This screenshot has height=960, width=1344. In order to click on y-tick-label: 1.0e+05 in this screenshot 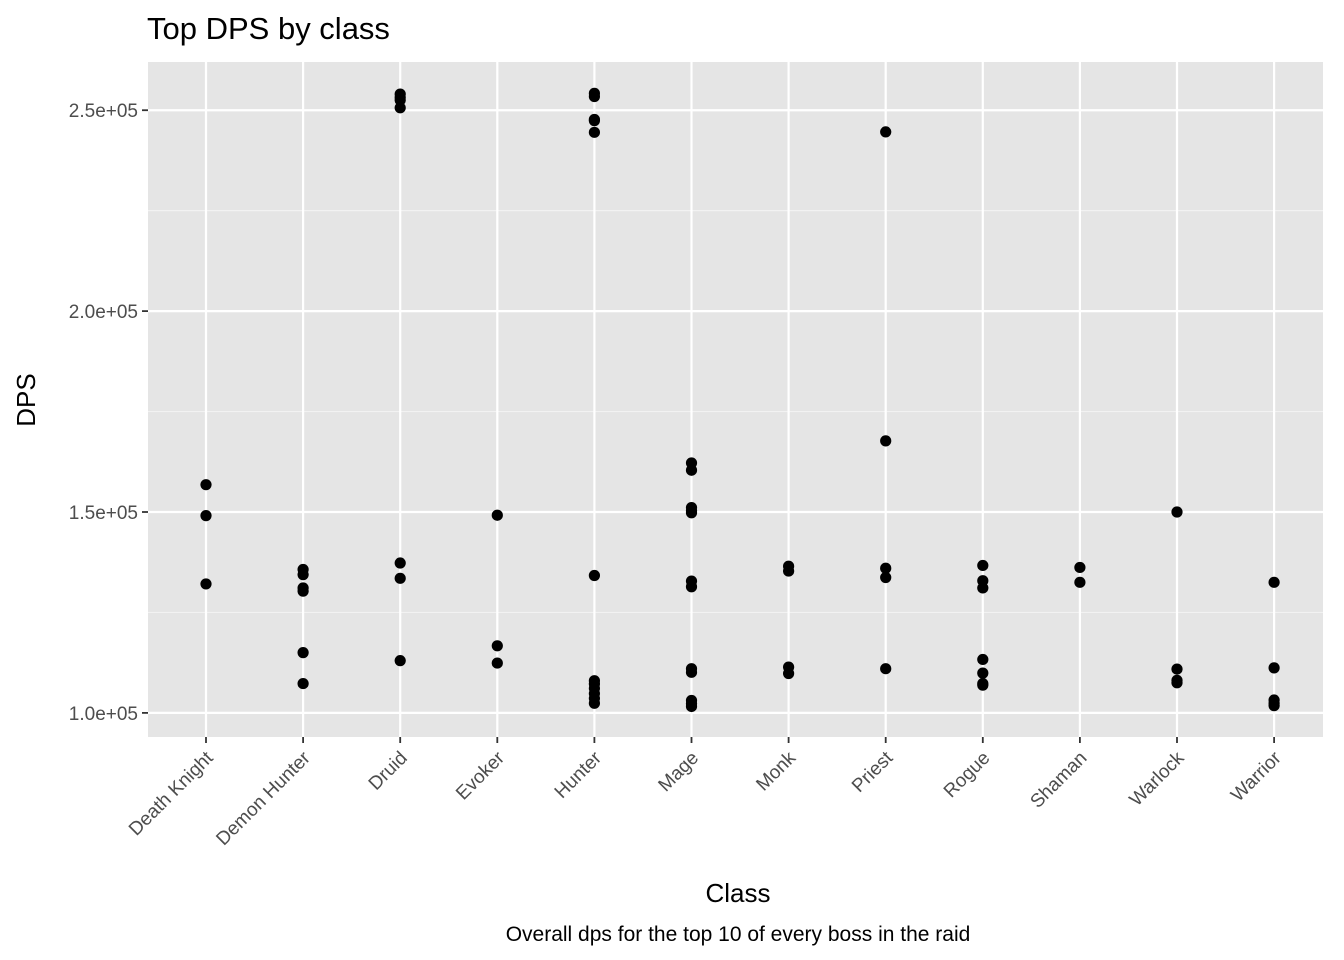, I will do `click(103, 714)`.